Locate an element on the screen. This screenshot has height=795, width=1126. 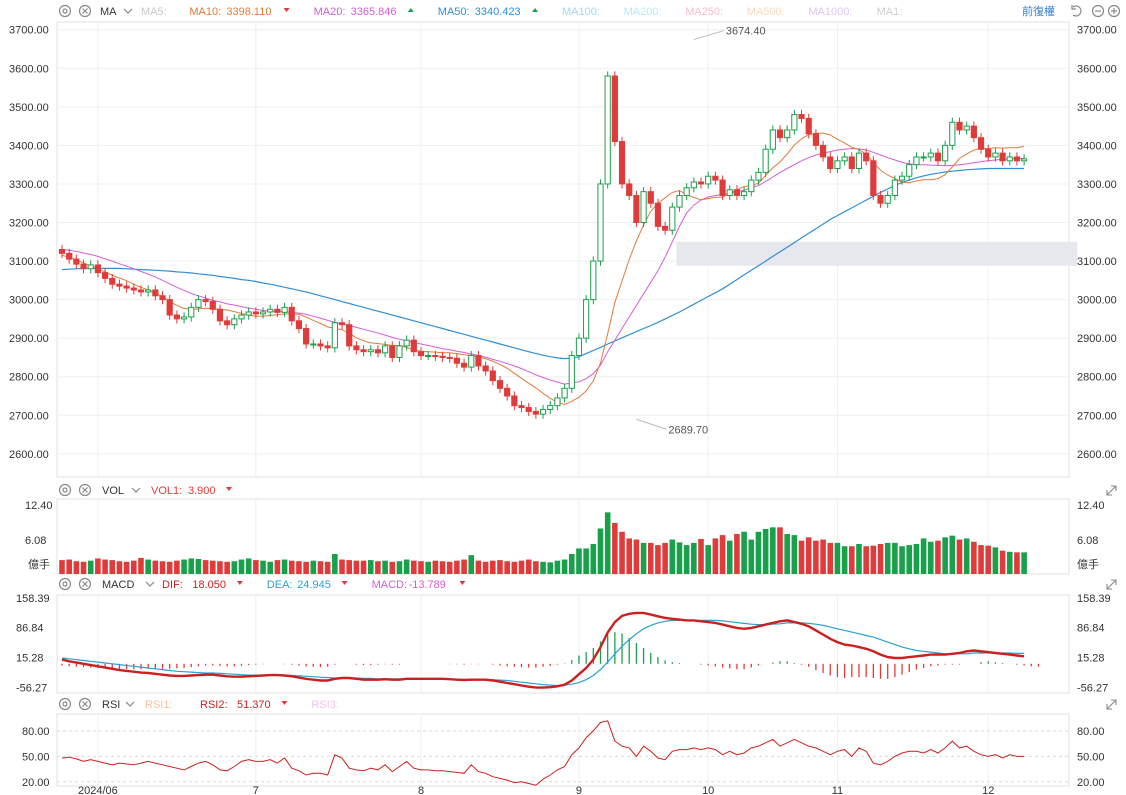
price-axis-label-left: 3700.00 is located at coordinates (29, 31).